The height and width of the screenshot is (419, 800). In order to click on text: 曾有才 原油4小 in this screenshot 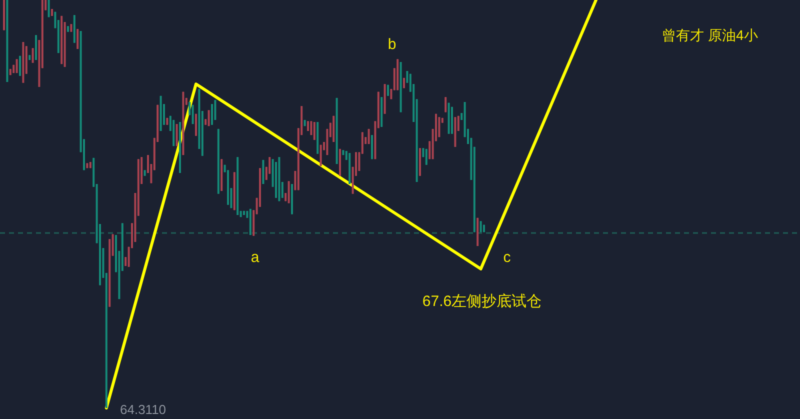, I will do `click(710, 35)`.